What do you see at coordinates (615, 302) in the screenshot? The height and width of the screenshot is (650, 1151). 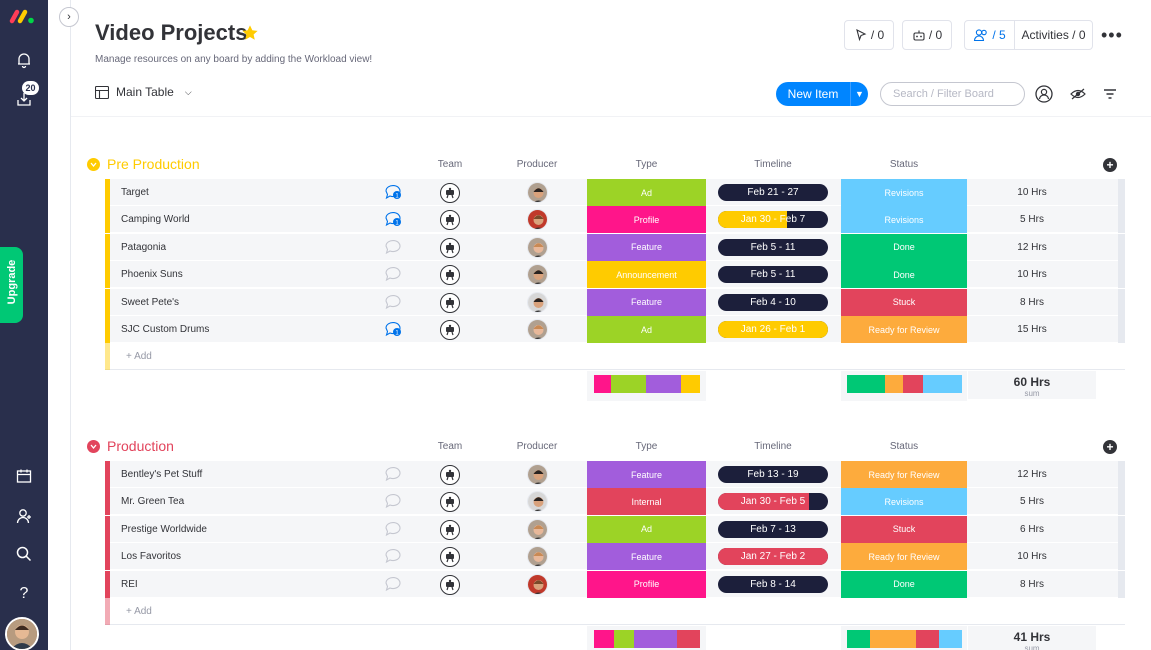 I see `table-row: Sweet Pete's Feature Feb 4 - 10 Stuck 8 Hrs` at bounding box center [615, 302].